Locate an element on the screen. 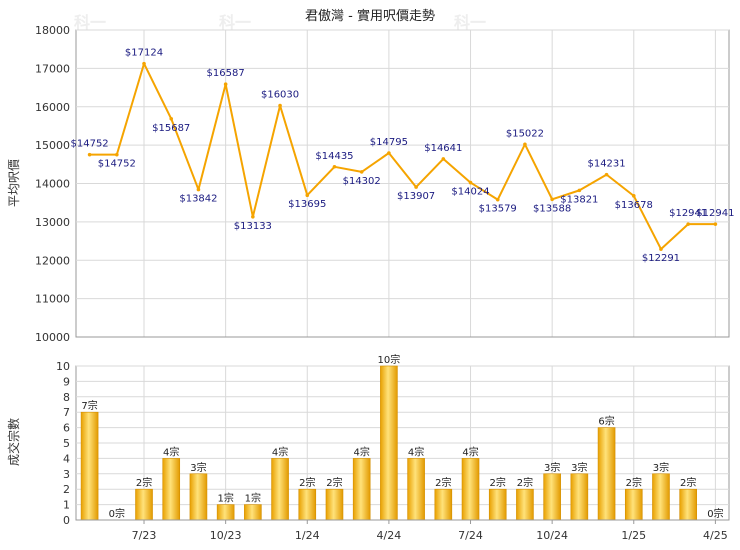  volume-data-label: 6宗 is located at coordinates (606, 421).